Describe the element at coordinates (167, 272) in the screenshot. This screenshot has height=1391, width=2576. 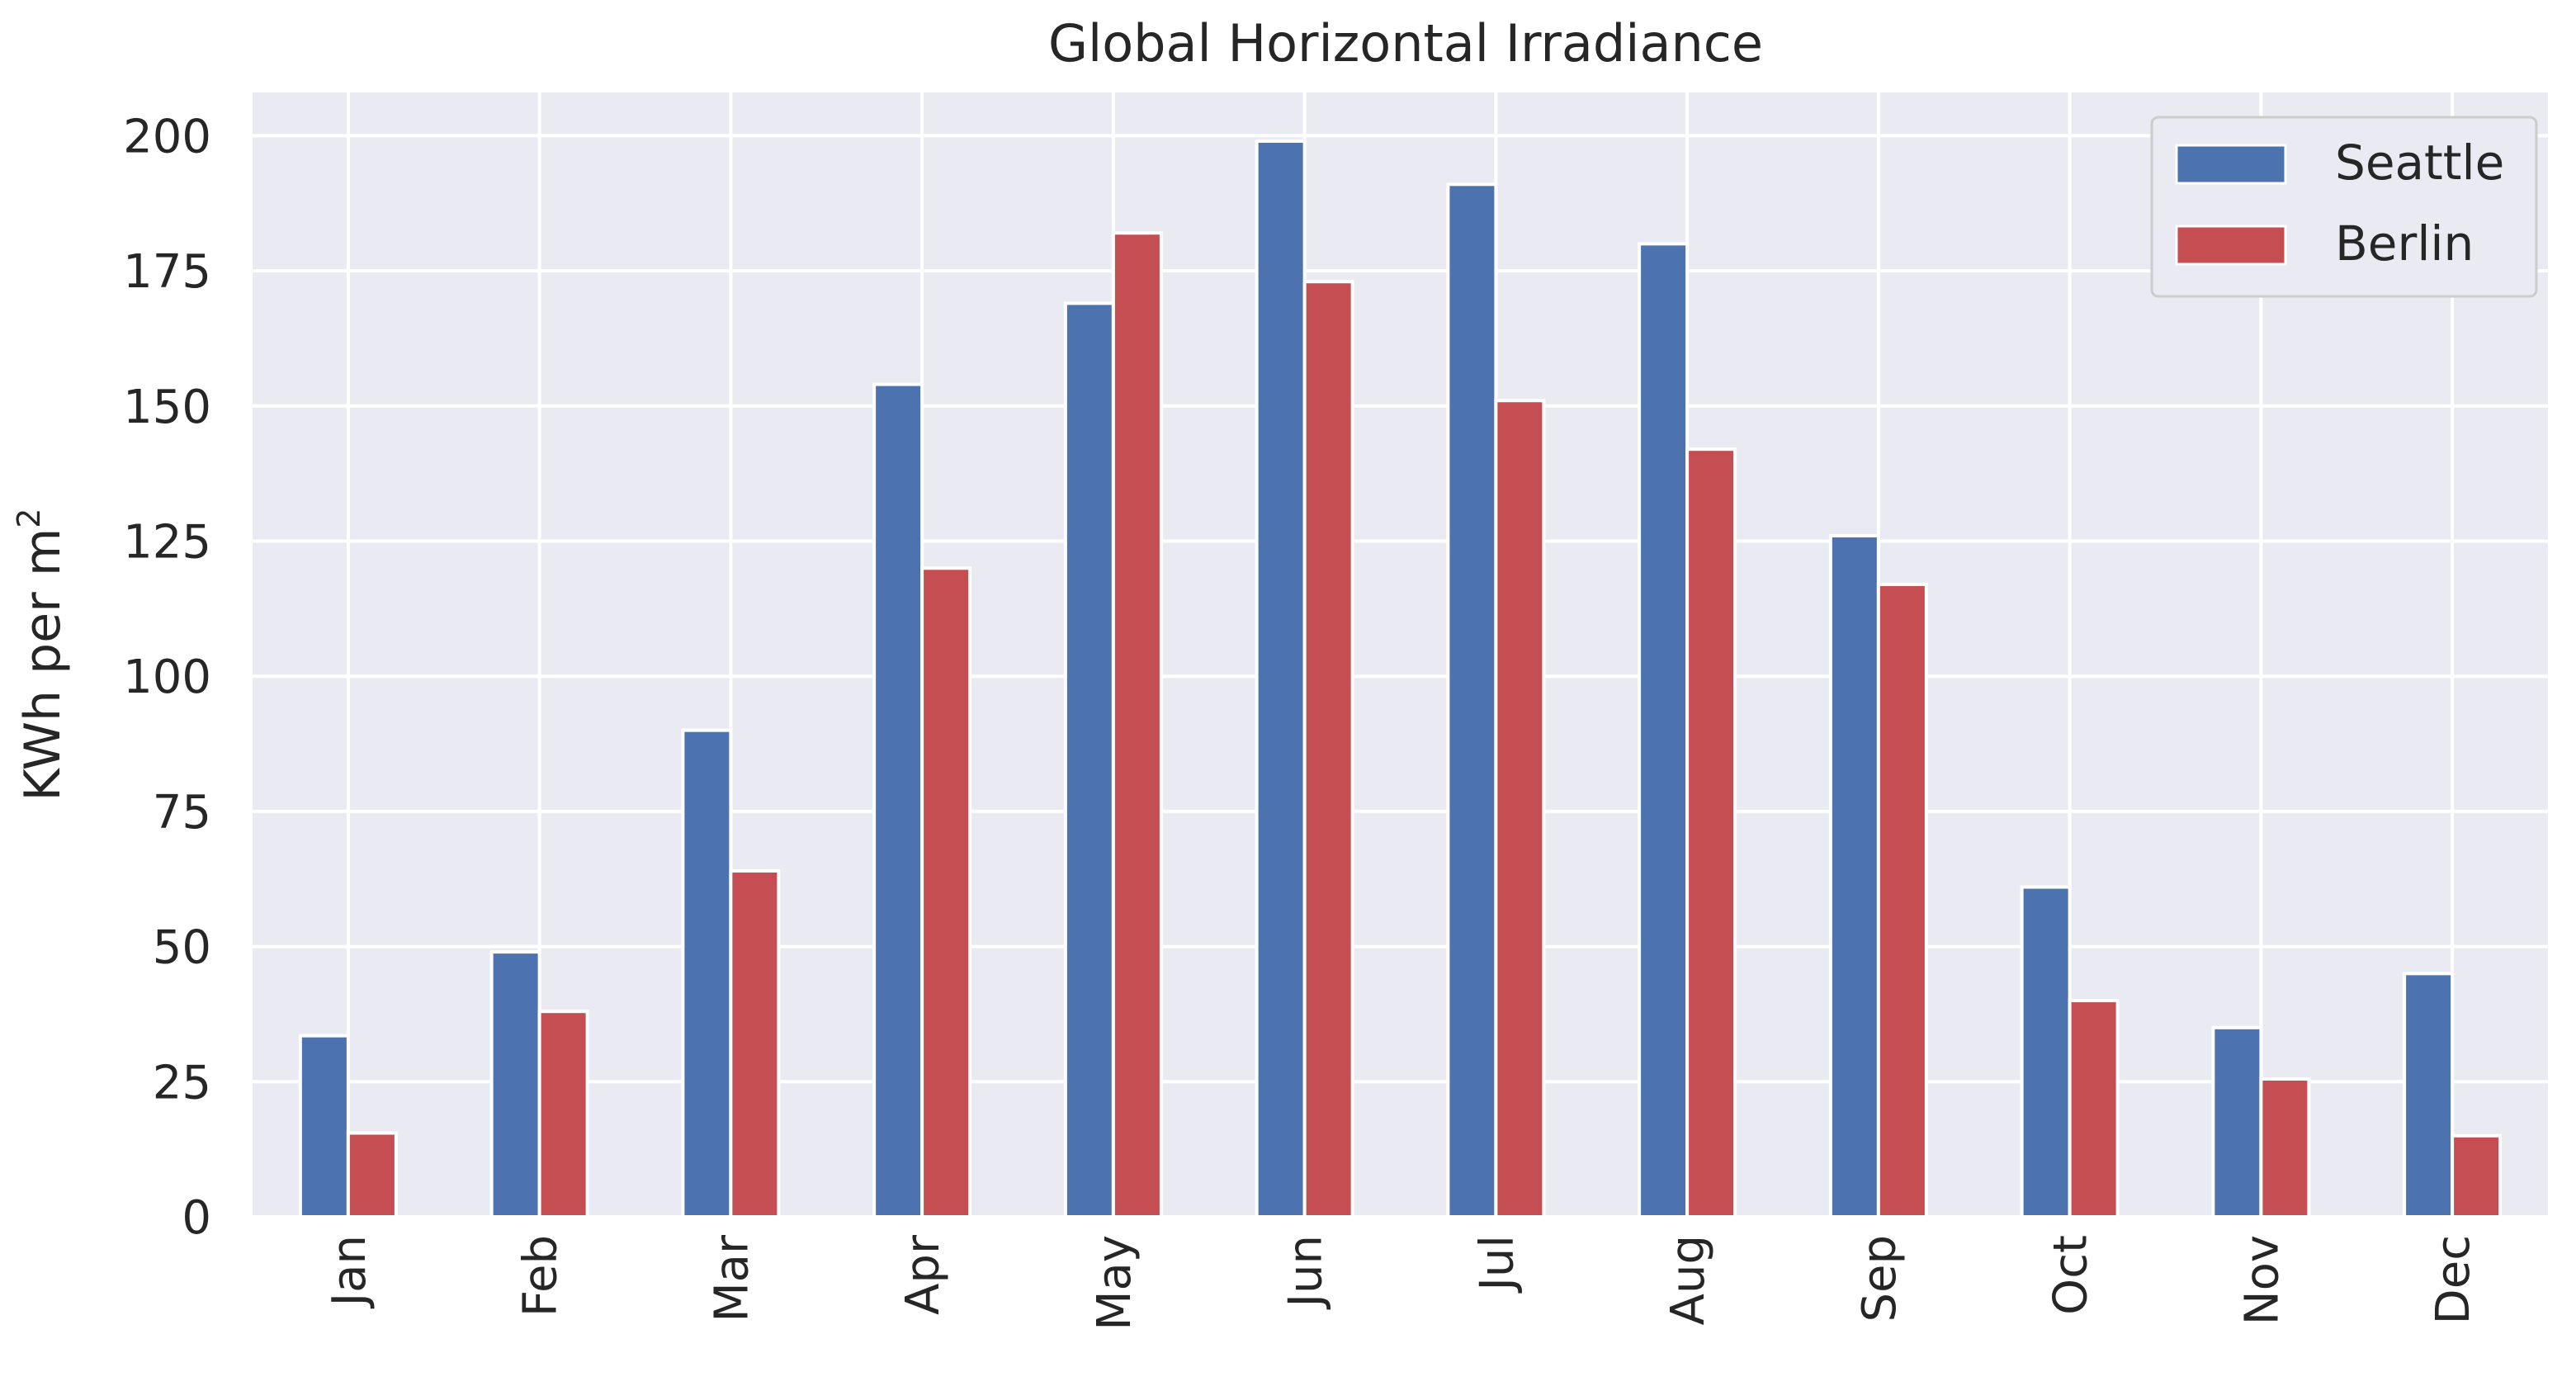
I see `y-tick-label: 175` at that location.